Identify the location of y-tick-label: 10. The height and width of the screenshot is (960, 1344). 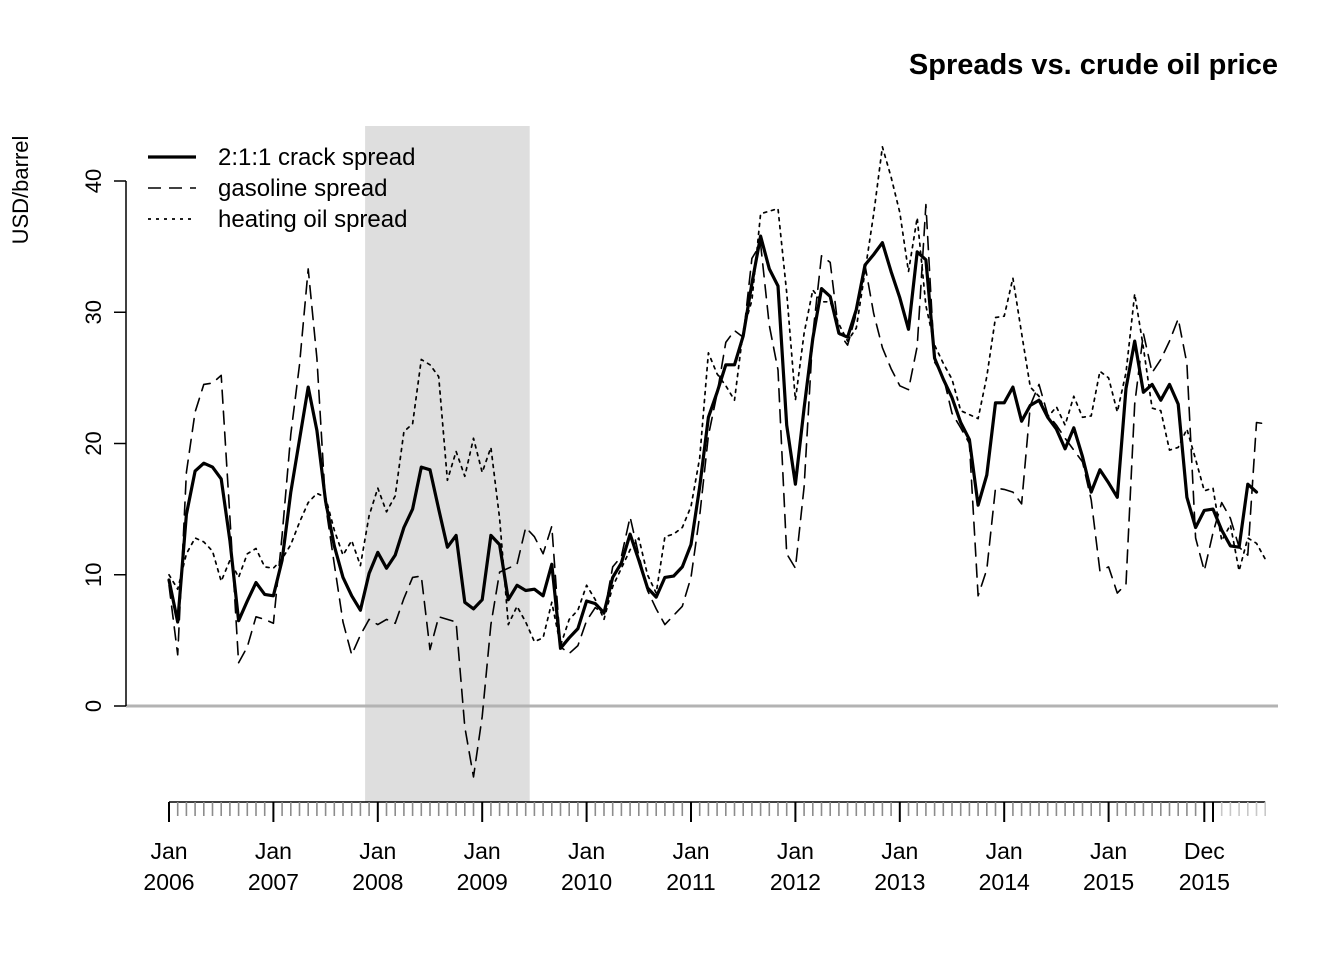
(93, 575).